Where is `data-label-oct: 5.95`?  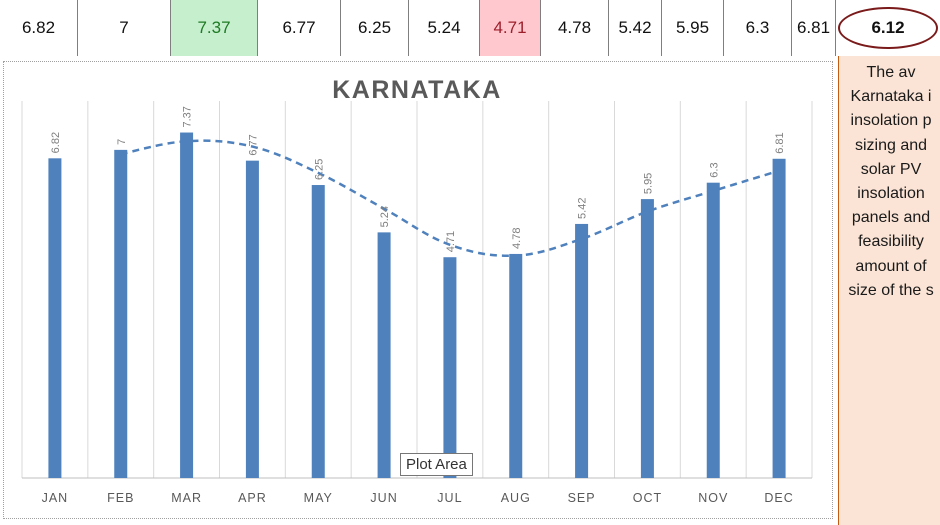 data-label-oct: 5.95 is located at coordinates (648, 183).